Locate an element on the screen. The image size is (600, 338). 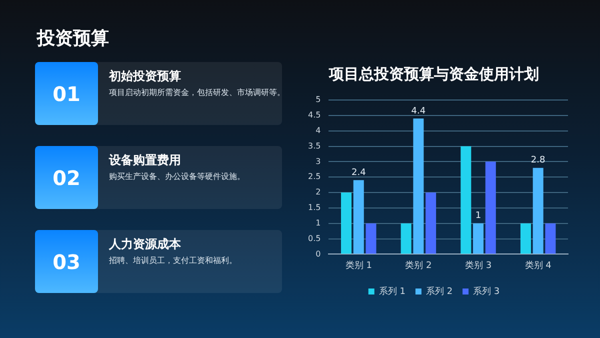
text: 人力资源成本 is located at coordinates (145, 244).